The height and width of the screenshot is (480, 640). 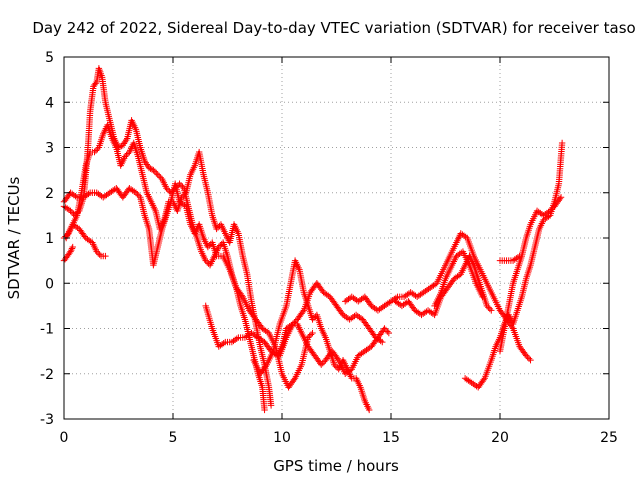 I want to click on y-tick-label: -1, so click(x=47, y=330).